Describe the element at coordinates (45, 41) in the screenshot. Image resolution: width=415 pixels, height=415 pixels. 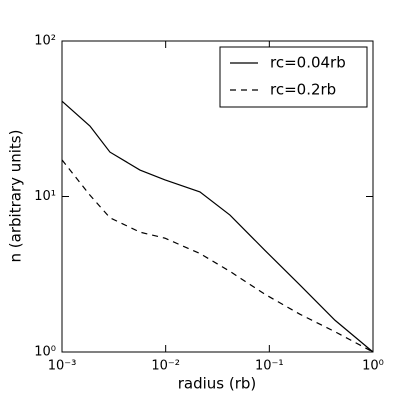
I see `y-tick-label: 10²` at that location.